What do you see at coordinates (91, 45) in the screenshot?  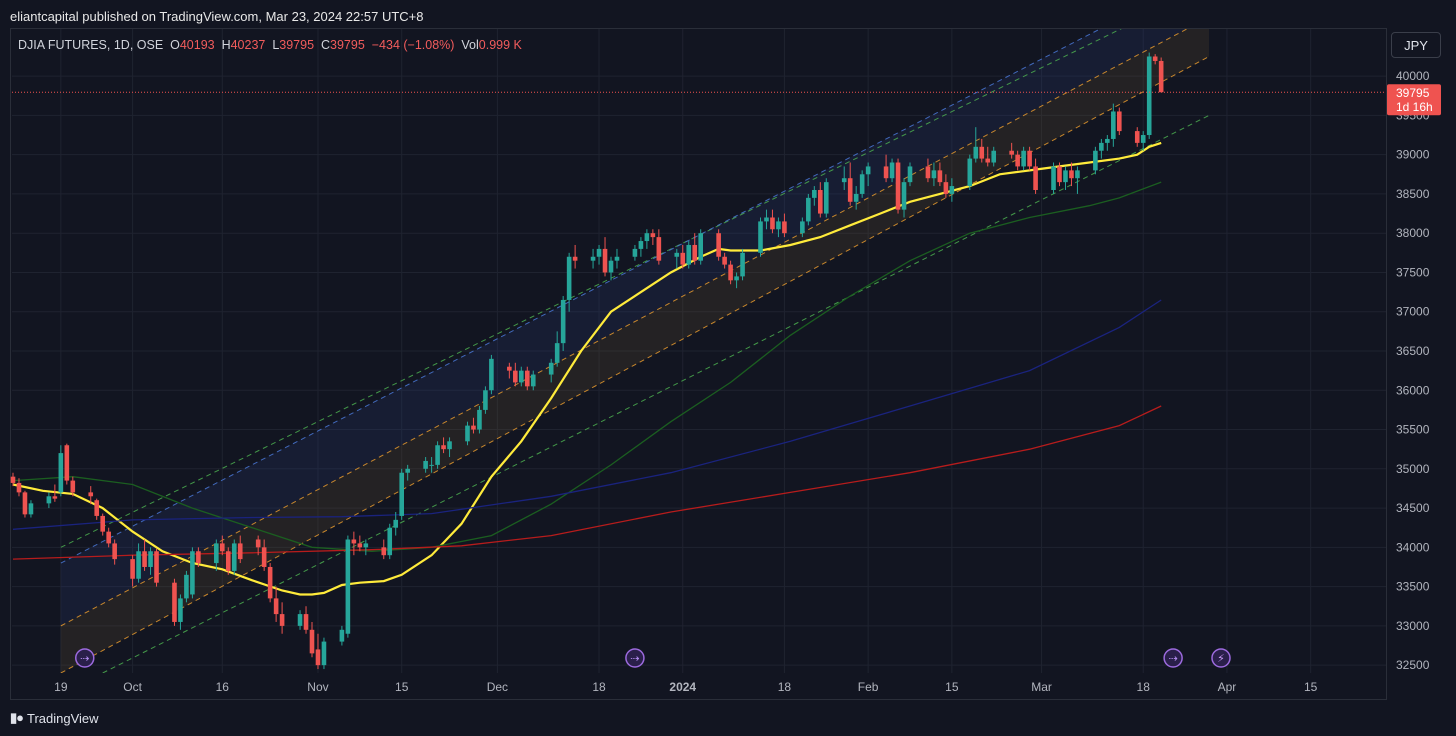 I see `symbol-name: DJIA FUTURES, 1D, OSE` at bounding box center [91, 45].